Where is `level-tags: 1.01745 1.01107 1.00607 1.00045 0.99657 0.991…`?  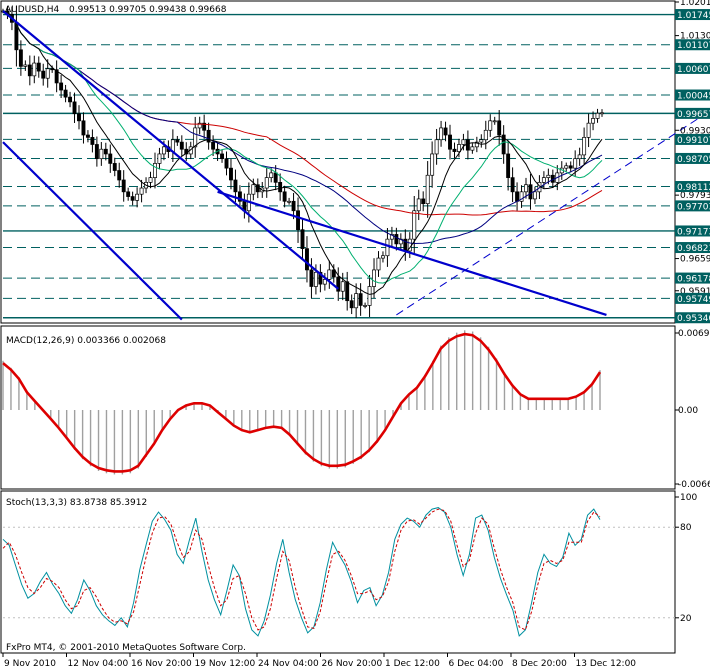
level-tags: 1.01745 1.01107 1.00607 1.00045 0.99657 0.991… is located at coordinates (692, 166).